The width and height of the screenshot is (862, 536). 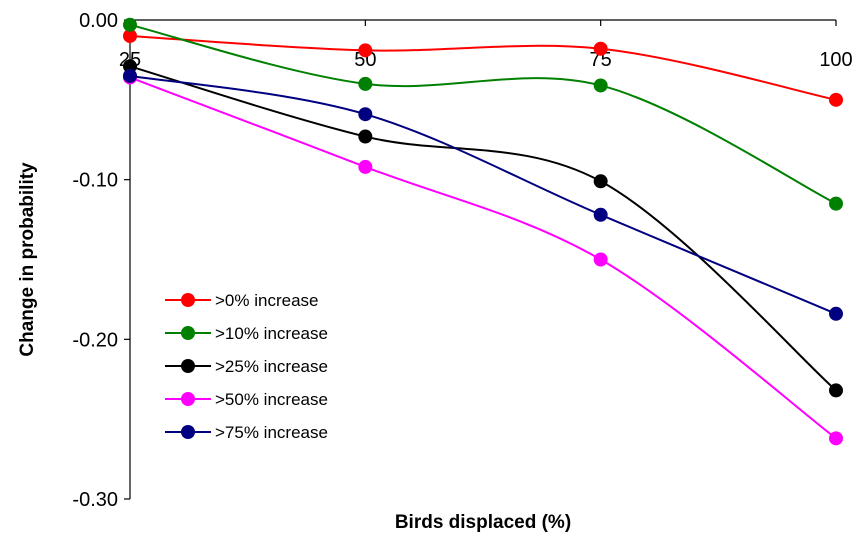 What do you see at coordinates (271, 366) in the screenshot?
I see `legend-label: >25% increase` at bounding box center [271, 366].